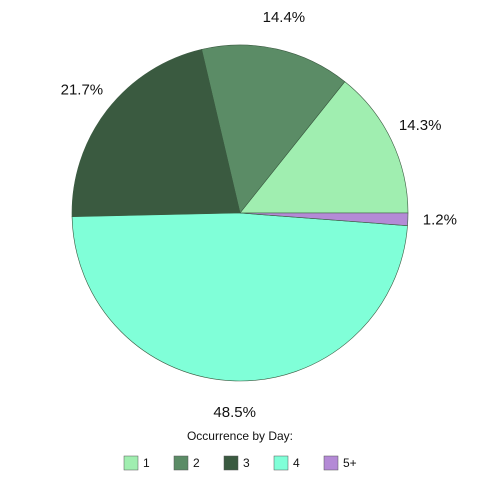 The width and height of the screenshot is (480, 480). Describe the element at coordinates (246, 463) in the screenshot. I see `legend-label: 3` at that location.